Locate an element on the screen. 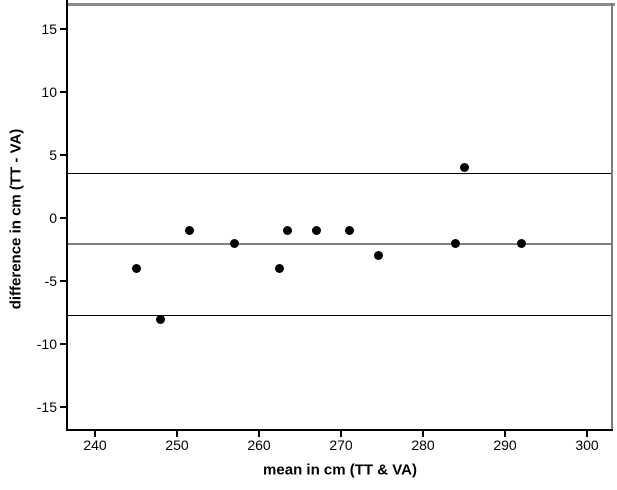  y-tick-label: 0 is located at coordinates (53, 218).